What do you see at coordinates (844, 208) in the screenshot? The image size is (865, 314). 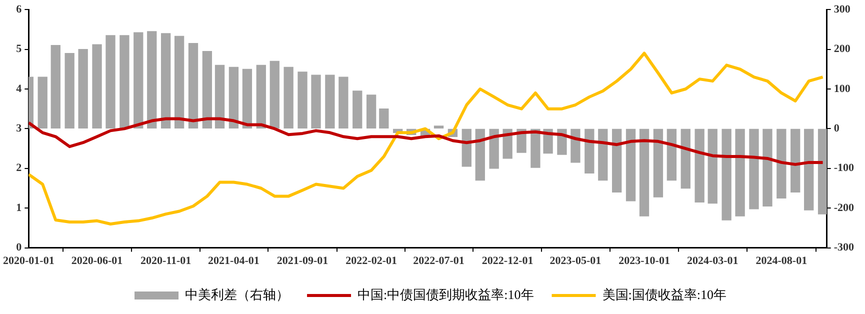 I see `y2-tick-label: -200` at bounding box center [844, 208].